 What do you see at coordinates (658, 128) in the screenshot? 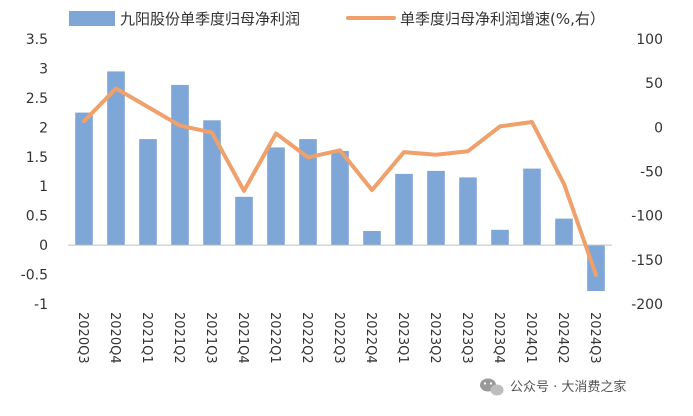
I see `right-tick-label: 0` at bounding box center [658, 128].